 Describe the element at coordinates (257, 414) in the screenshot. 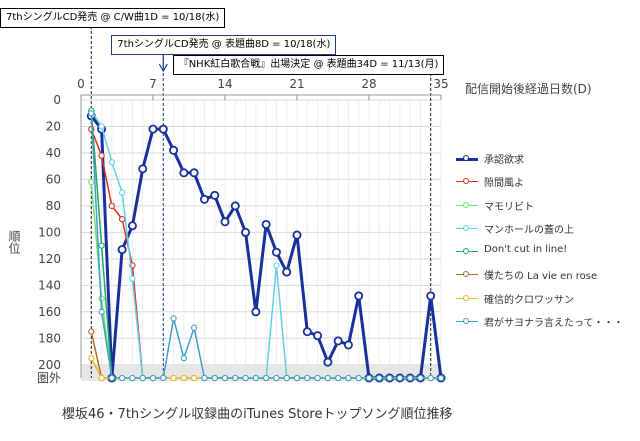

I see `chart-title: 櫻坂46・7thシングル収録曲のiTunes Storeトップソング順位推移` at that location.